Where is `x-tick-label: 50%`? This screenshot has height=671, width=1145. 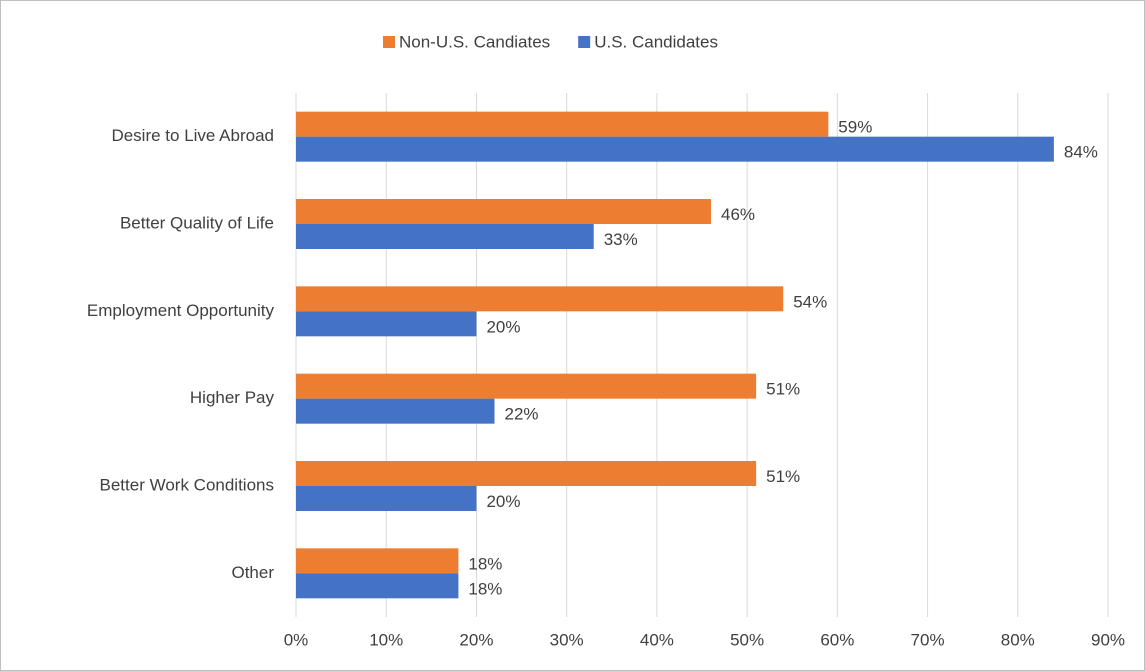 x-tick-label: 50% is located at coordinates (747, 639).